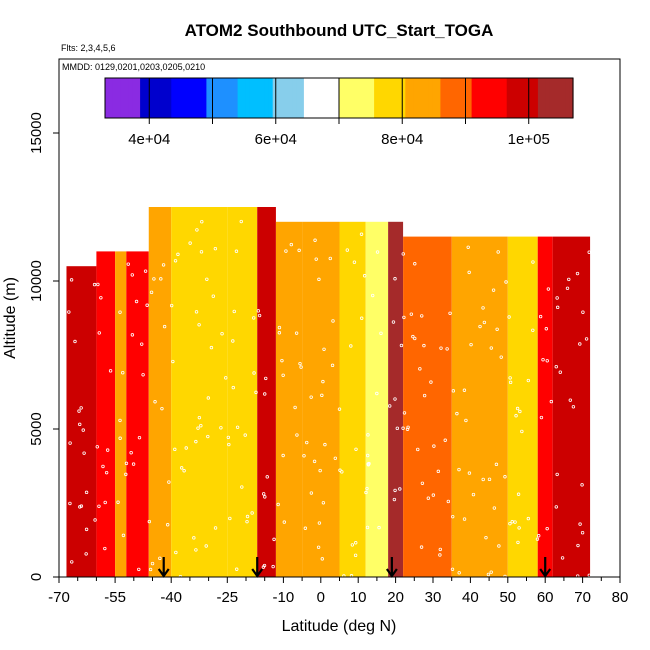 This screenshot has height=650, width=650. What do you see at coordinates (433, 597) in the screenshot?
I see `x-tick-label: 30` at bounding box center [433, 597].